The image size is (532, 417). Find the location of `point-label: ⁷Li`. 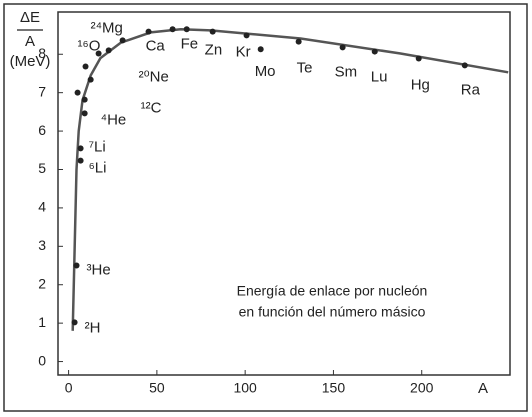

point-label: ⁷Li is located at coordinates (97, 146).